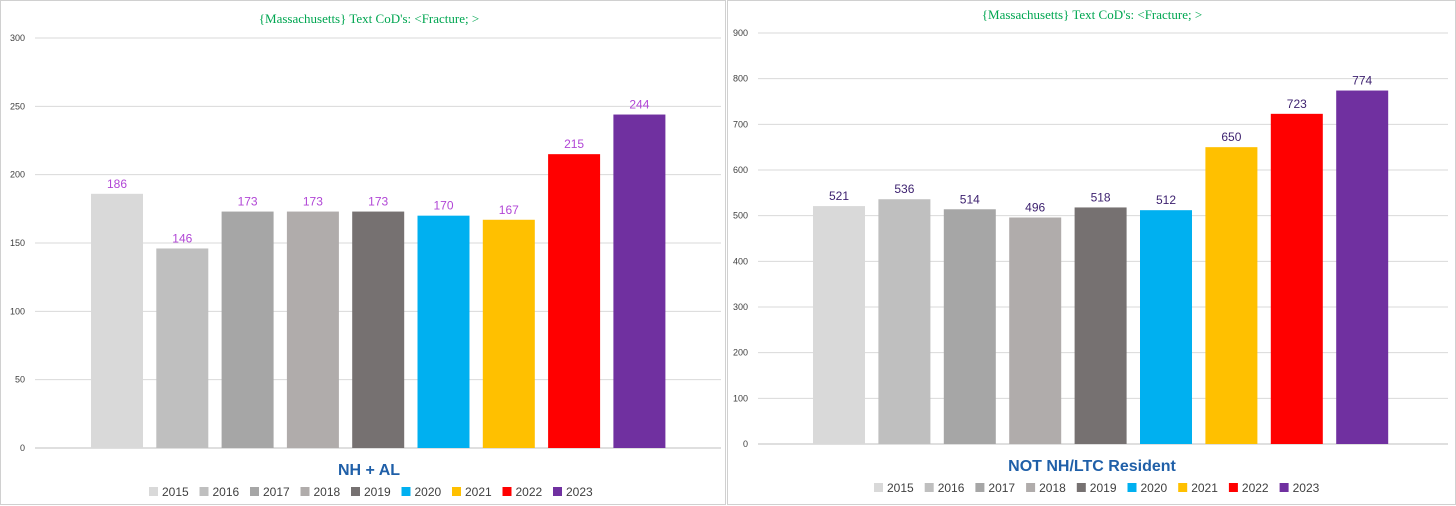  What do you see at coordinates (1101, 197) in the screenshot?
I see `data-label-2019: 518` at bounding box center [1101, 197].